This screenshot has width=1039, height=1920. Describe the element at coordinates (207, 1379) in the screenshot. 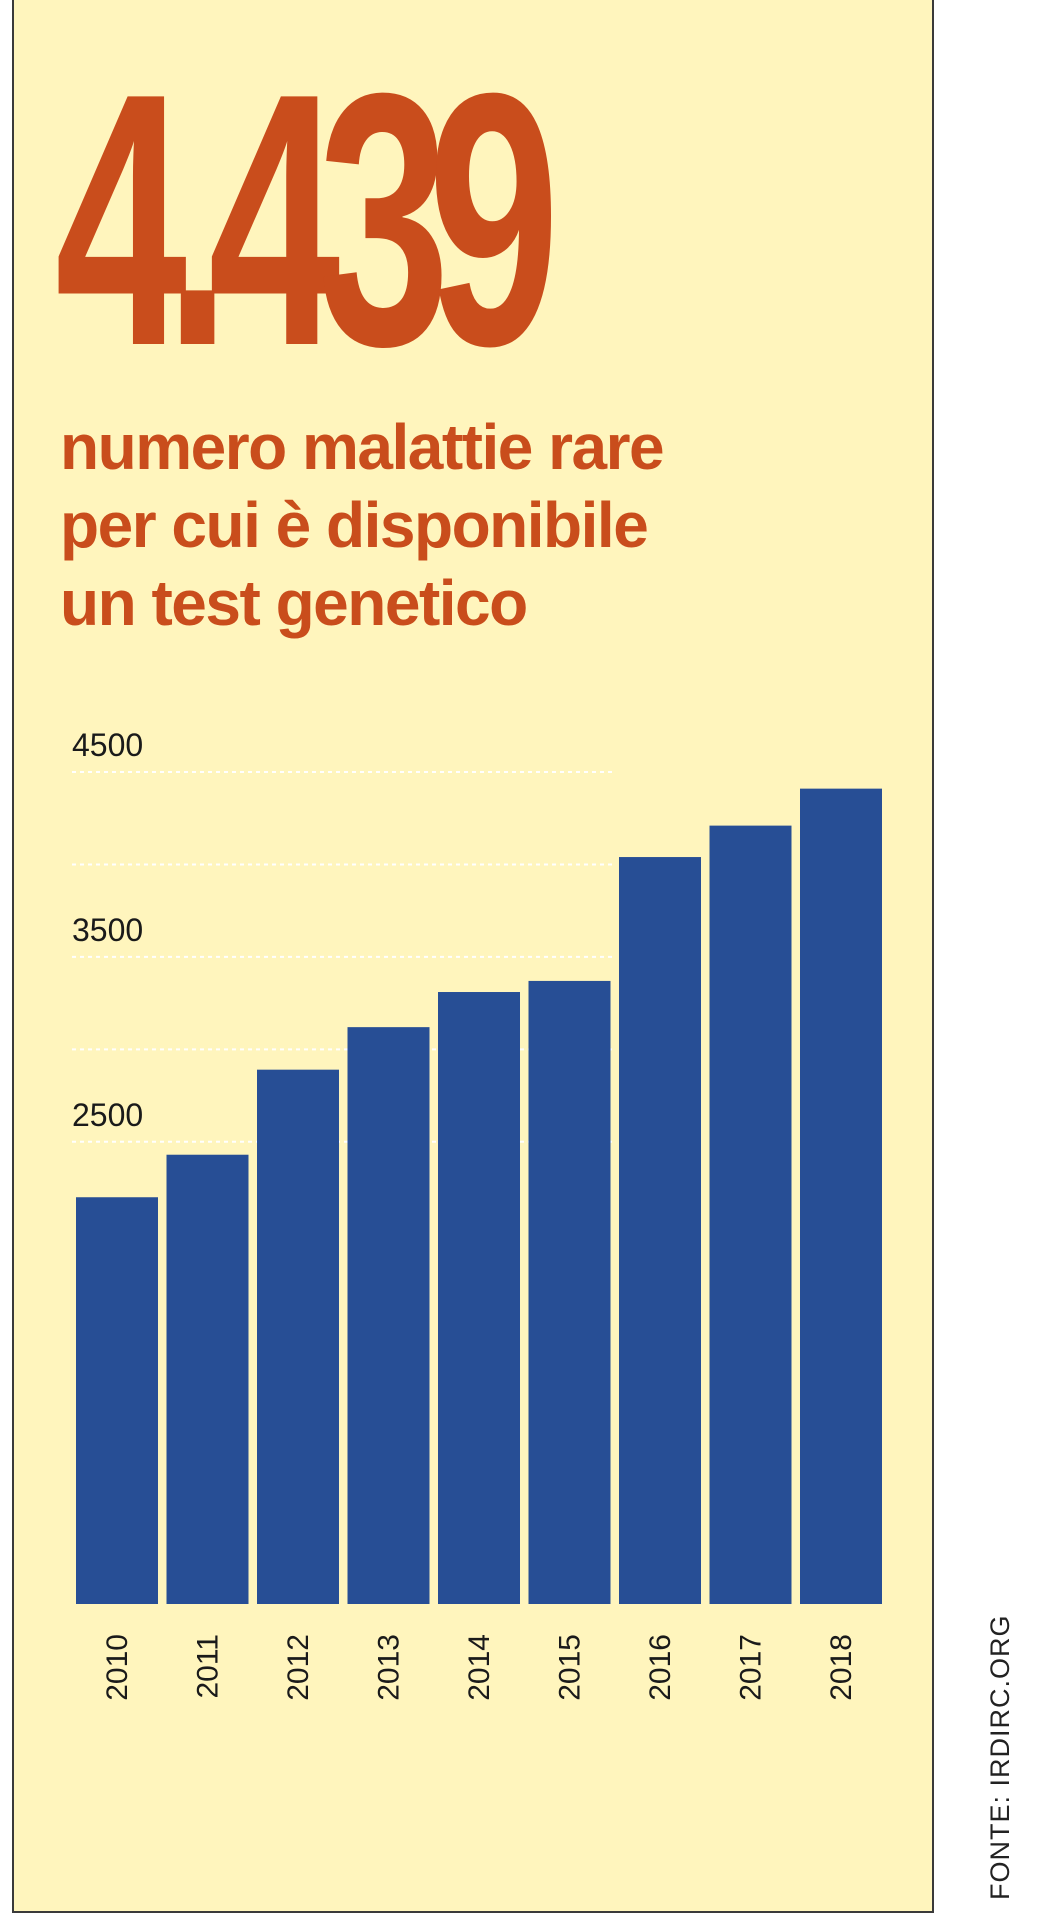

I see `bar-2011` at that location.